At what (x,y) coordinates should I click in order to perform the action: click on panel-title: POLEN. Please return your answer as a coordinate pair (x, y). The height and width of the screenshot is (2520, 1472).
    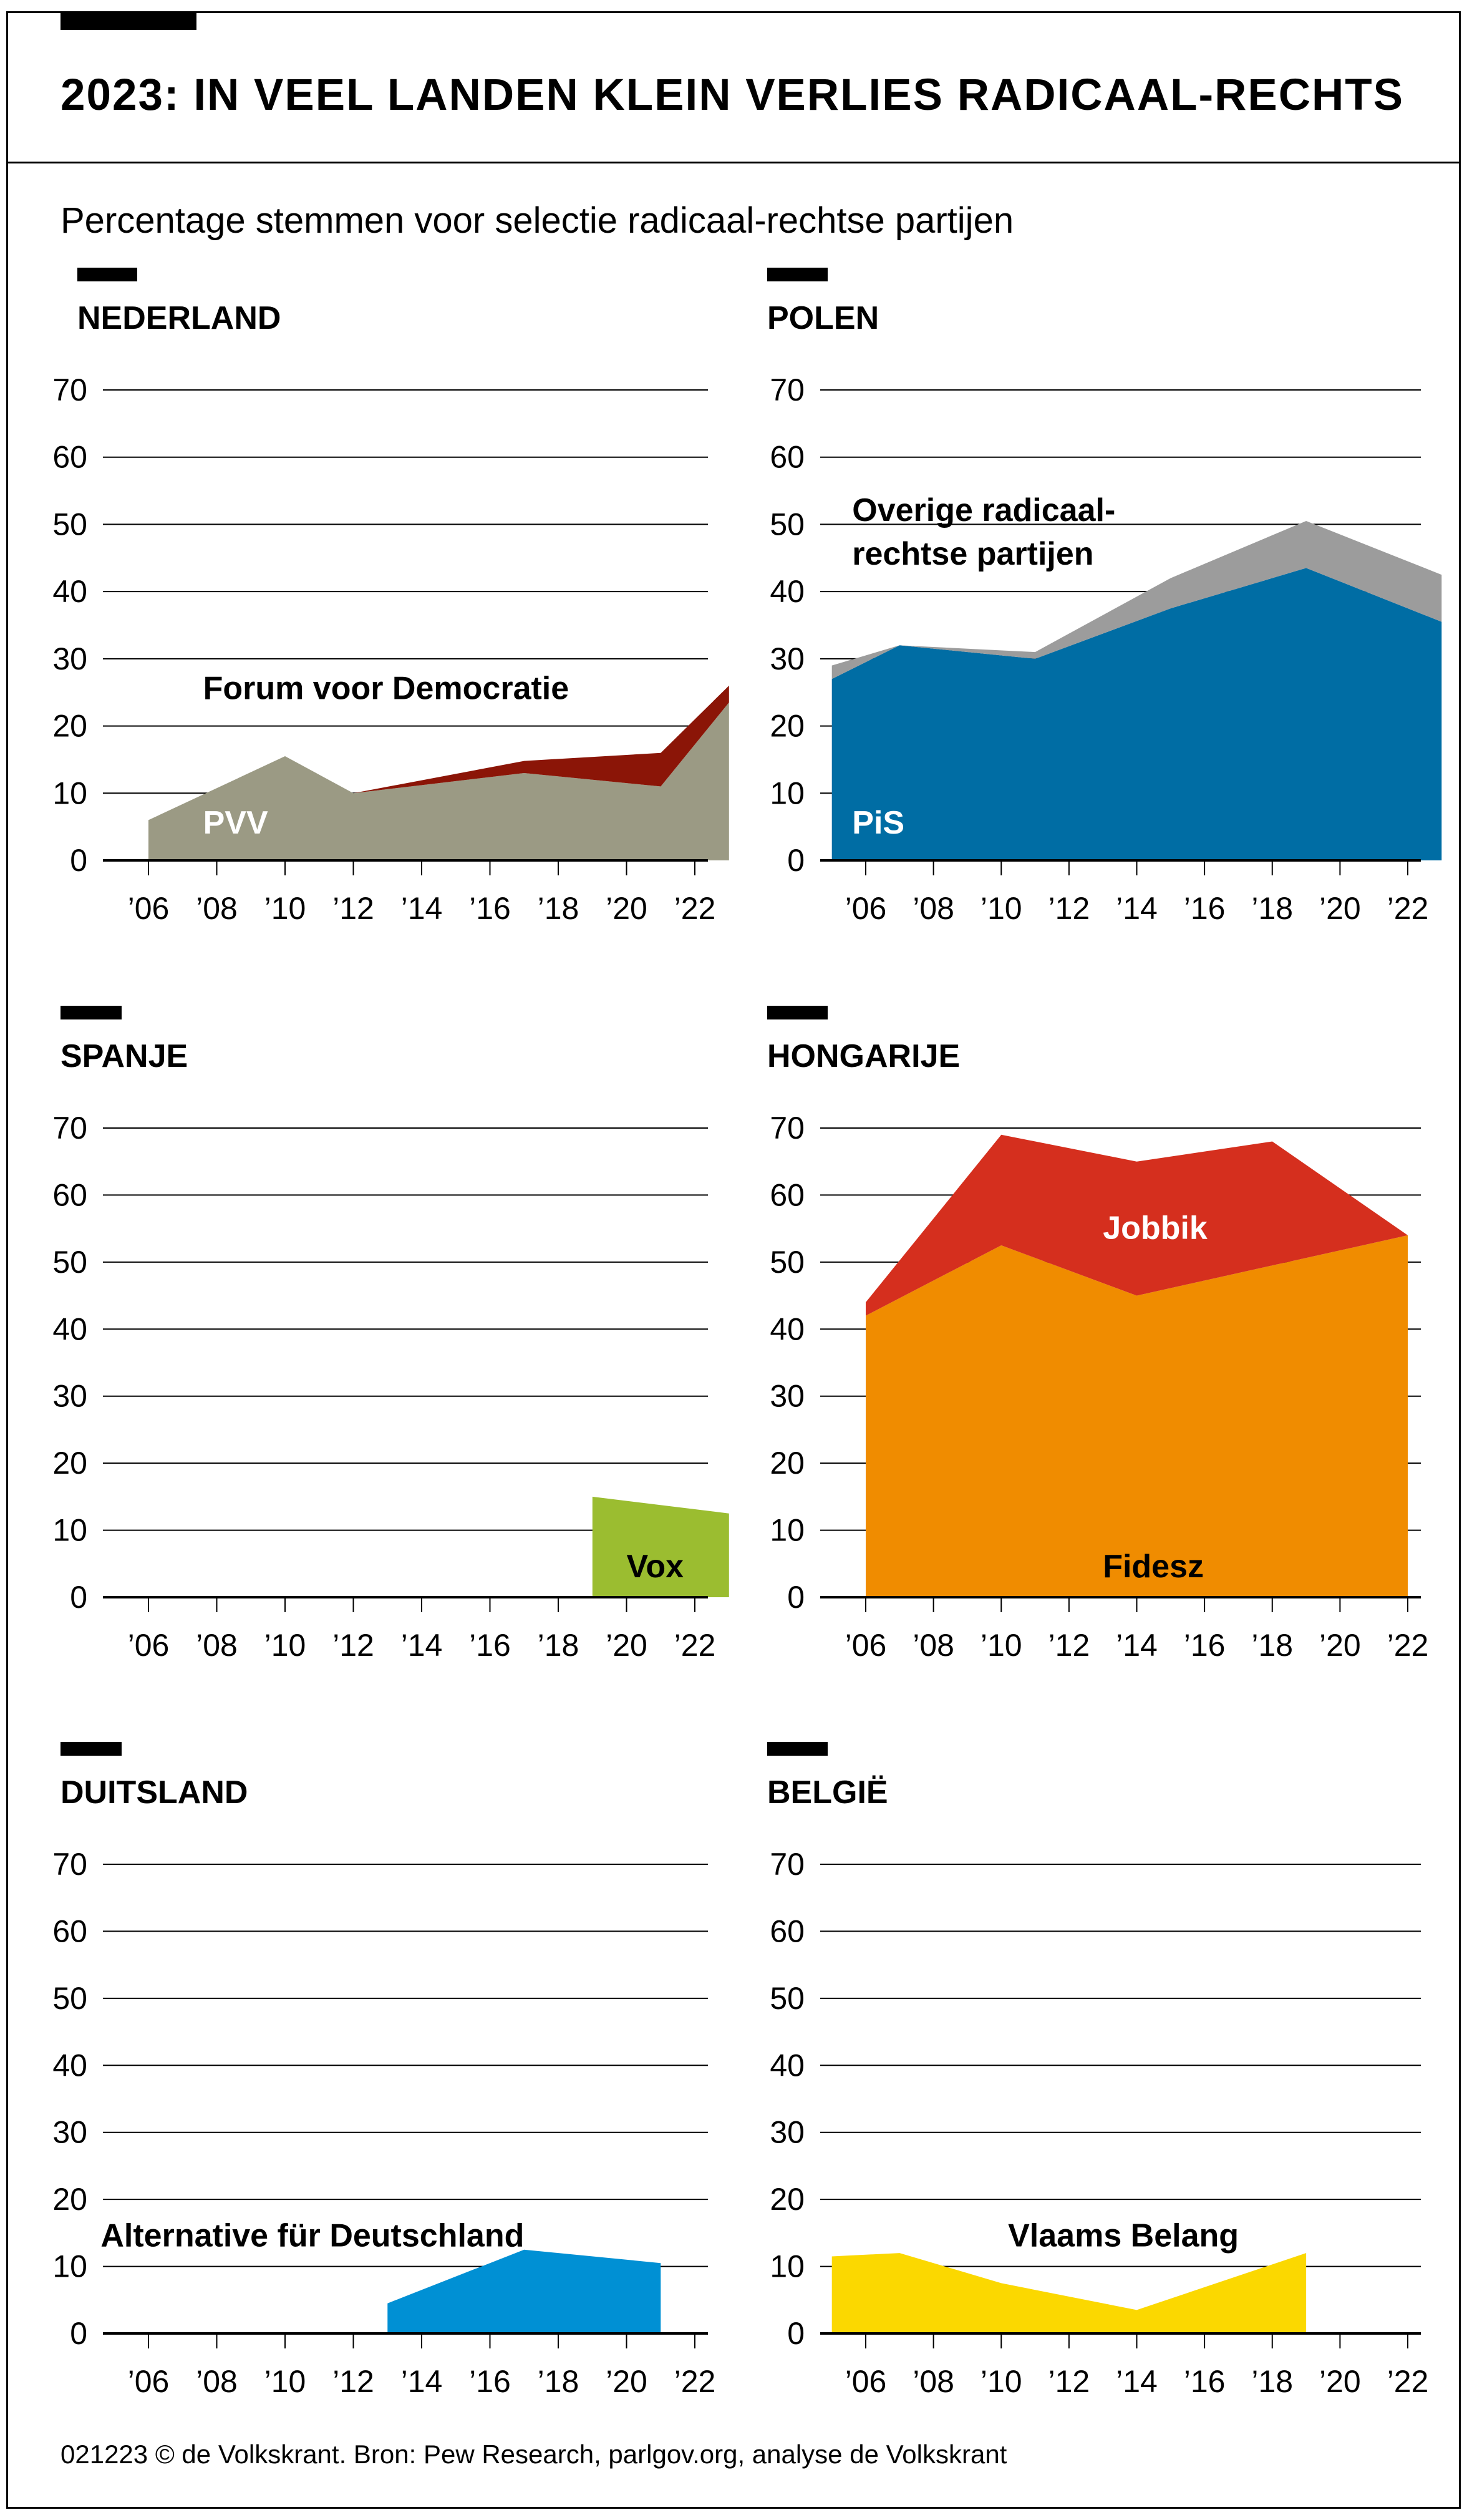
    Looking at the image, I should click on (823, 318).